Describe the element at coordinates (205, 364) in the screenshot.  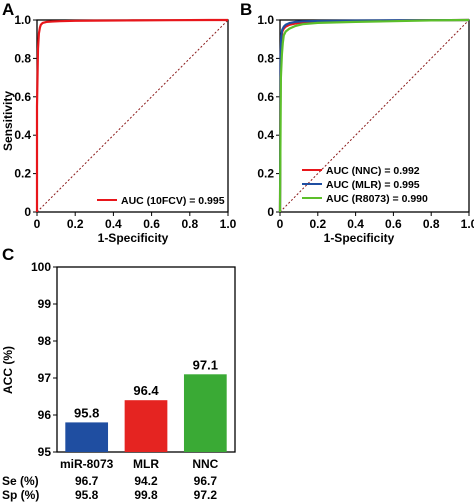
I see `bar-value-label: 97.1` at that location.